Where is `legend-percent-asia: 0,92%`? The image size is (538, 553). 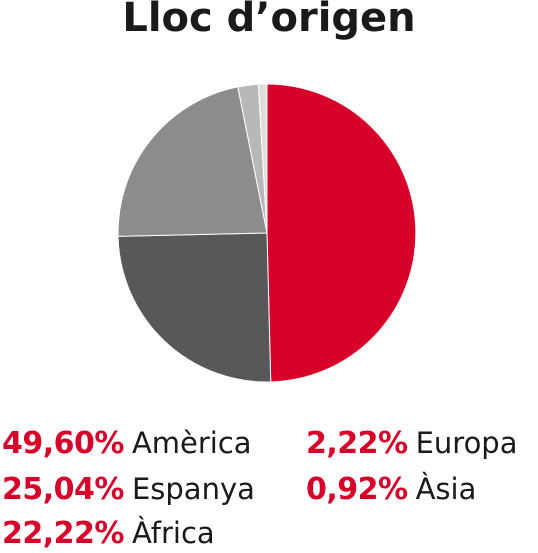 legend-percent-asia: 0,92% is located at coordinates (357, 489).